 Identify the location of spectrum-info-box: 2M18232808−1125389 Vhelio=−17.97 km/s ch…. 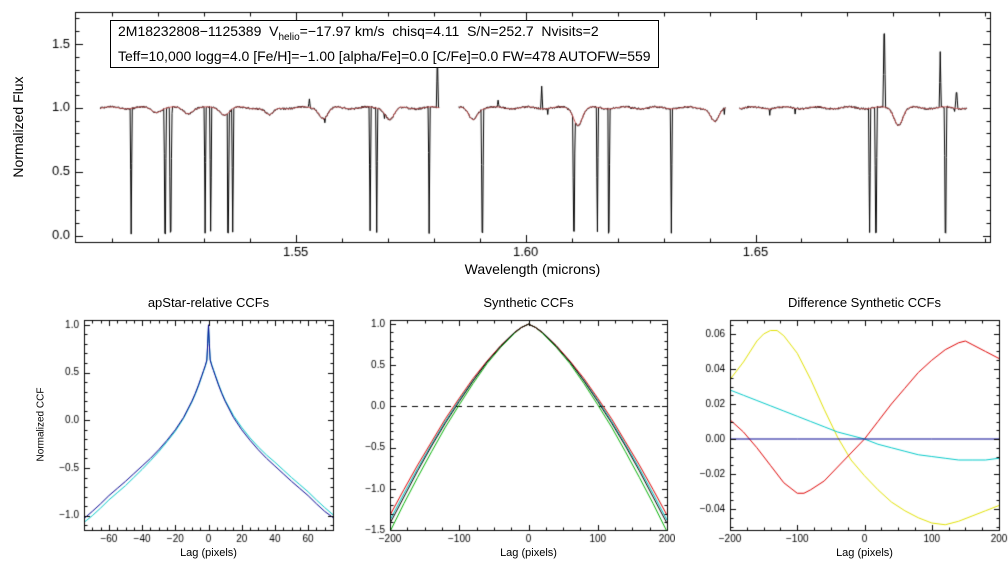
(384, 44).